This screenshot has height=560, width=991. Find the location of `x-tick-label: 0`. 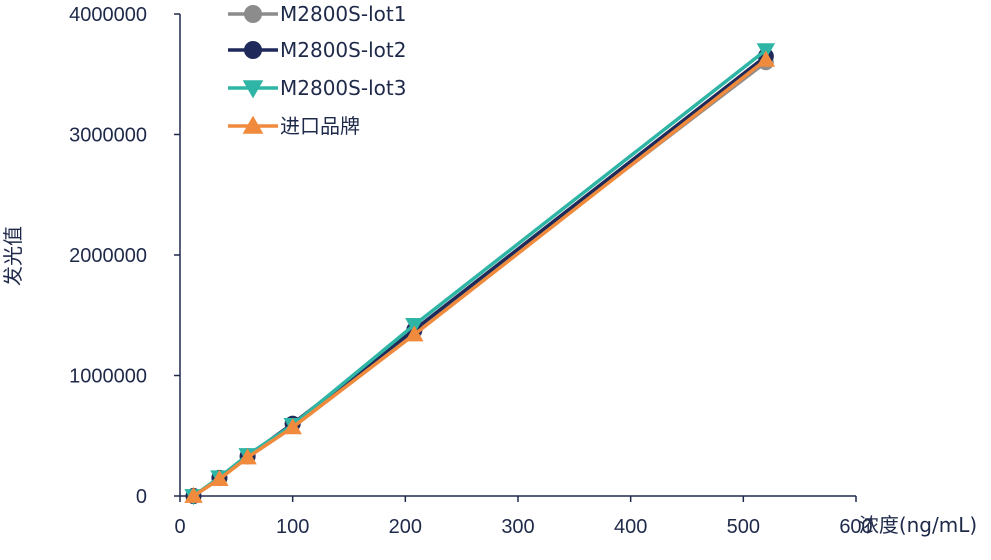

x-tick-label: 0 is located at coordinates (179, 527).